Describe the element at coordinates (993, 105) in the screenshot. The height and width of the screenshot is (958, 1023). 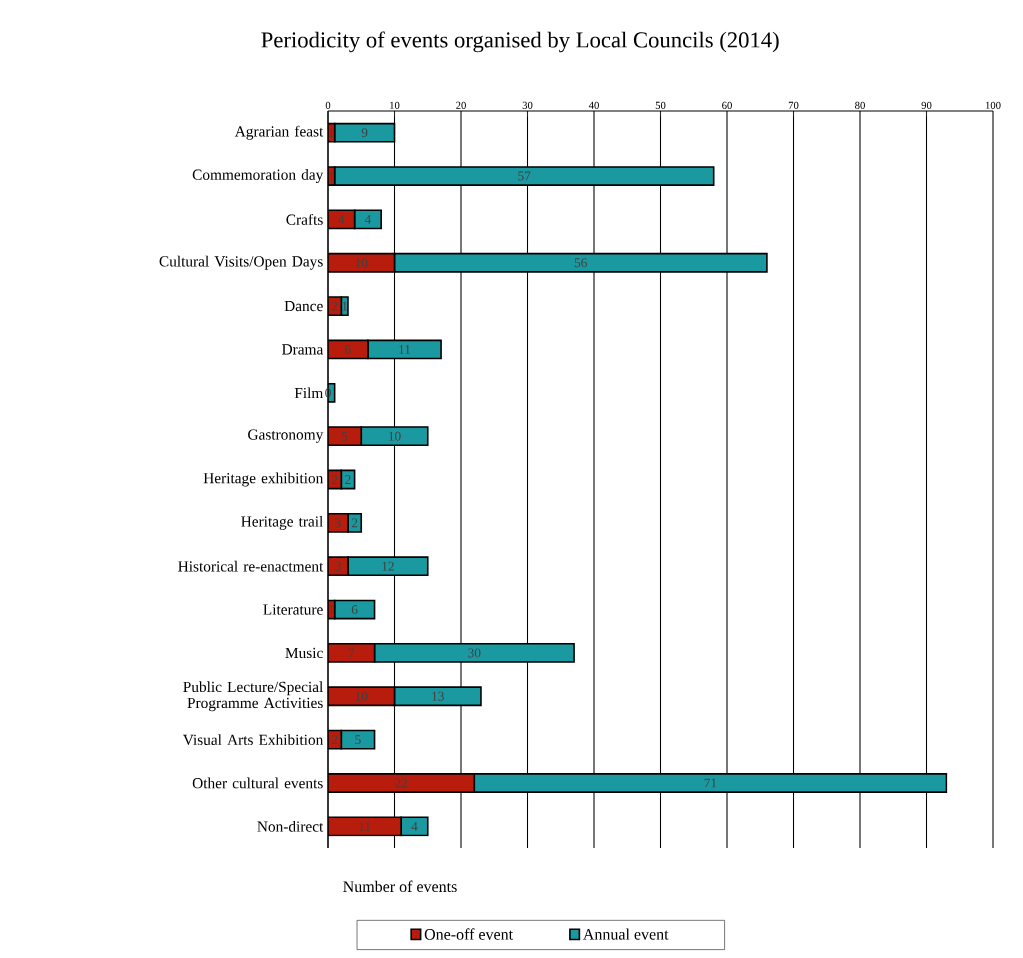
I see `x-tick-label: 100` at that location.